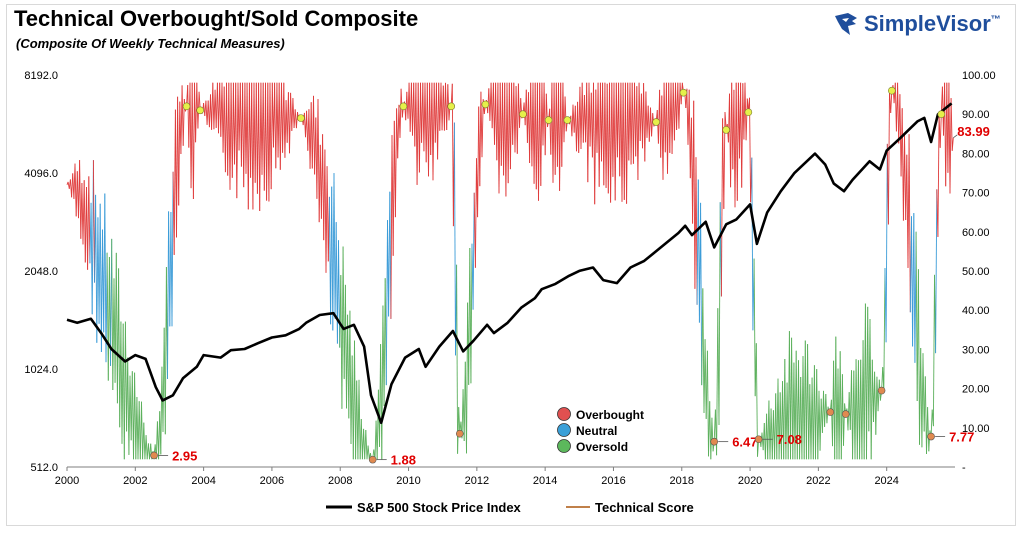  What do you see at coordinates (272, 481) in the screenshot?
I see `x-tick-label: 2006` at bounding box center [272, 481].